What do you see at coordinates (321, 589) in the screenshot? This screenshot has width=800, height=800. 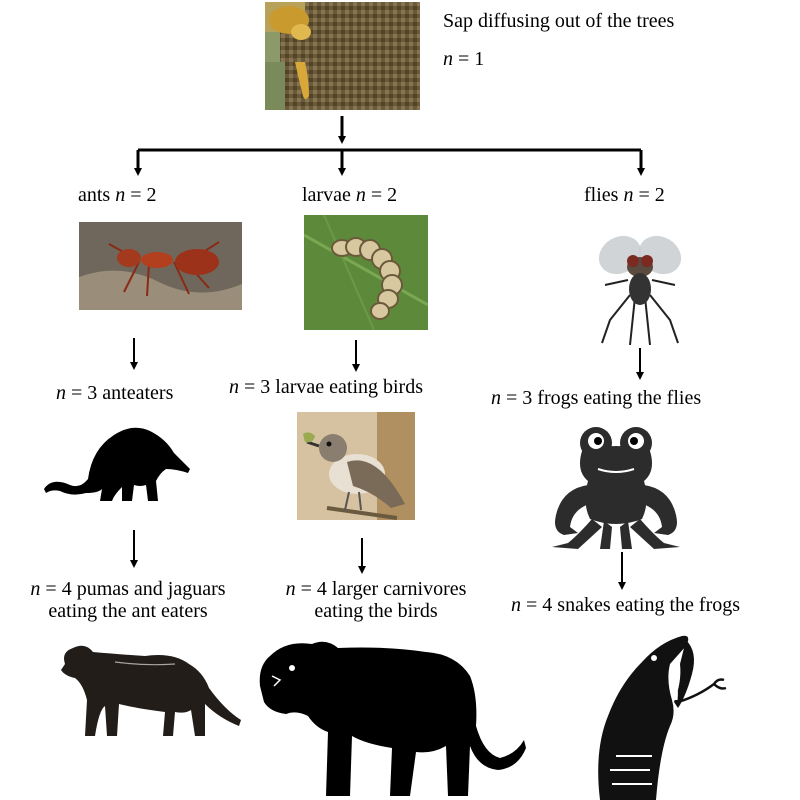 I see `carnivores-n-value: 4` at bounding box center [321, 589].